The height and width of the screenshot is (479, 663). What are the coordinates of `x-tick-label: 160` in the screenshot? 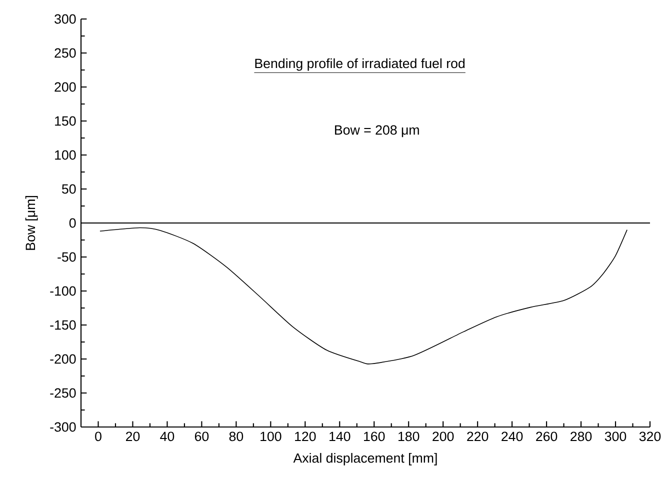 It's located at (374, 437).